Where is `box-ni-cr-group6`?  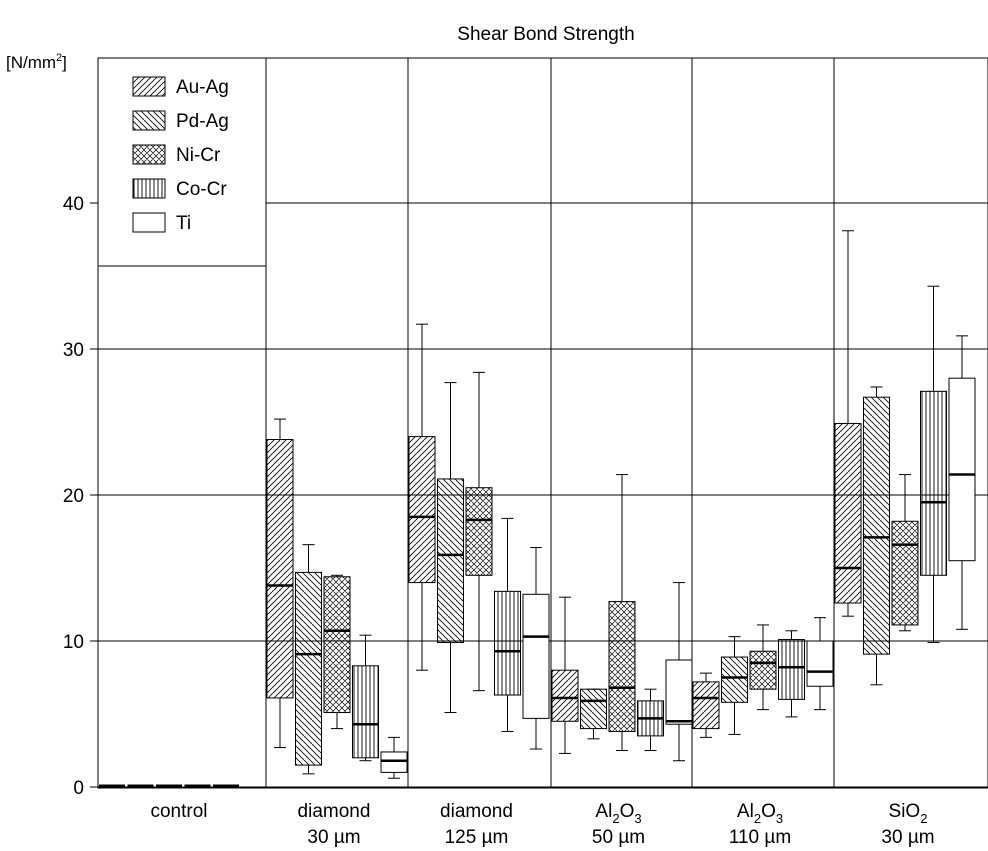 box-ni-cr-group6 is located at coordinates (905, 553).